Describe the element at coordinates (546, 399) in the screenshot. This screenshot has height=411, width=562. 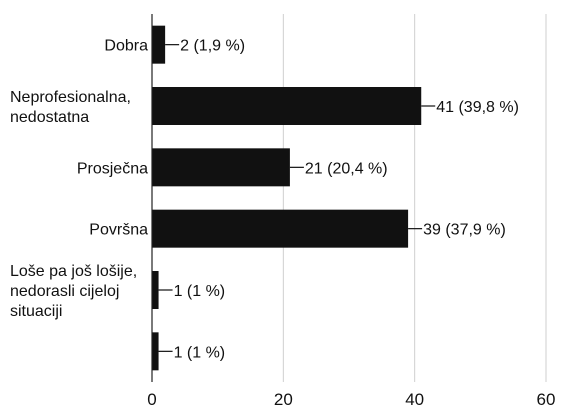
I see `x-tick-label: 60` at that location.